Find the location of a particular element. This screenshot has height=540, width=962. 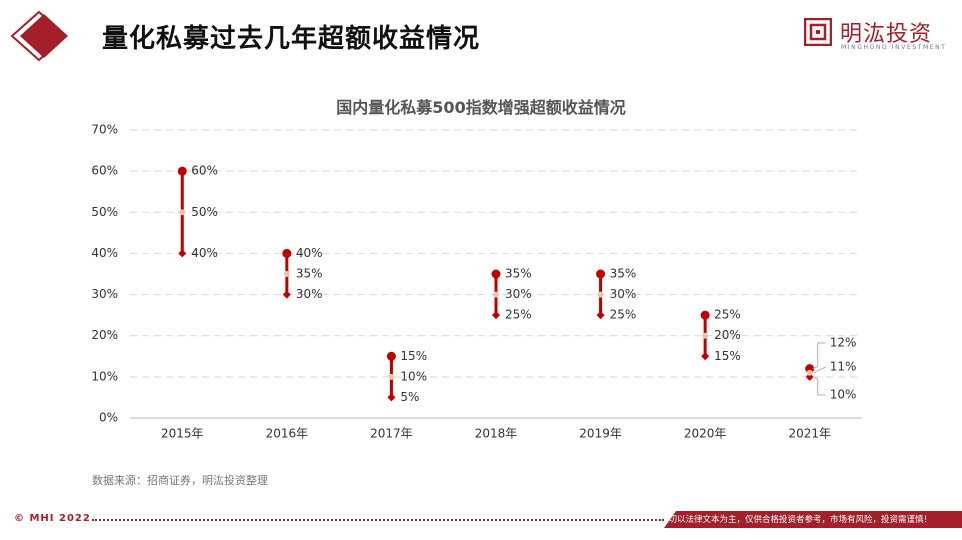

x-tick-label: 2016年 is located at coordinates (287, 434).